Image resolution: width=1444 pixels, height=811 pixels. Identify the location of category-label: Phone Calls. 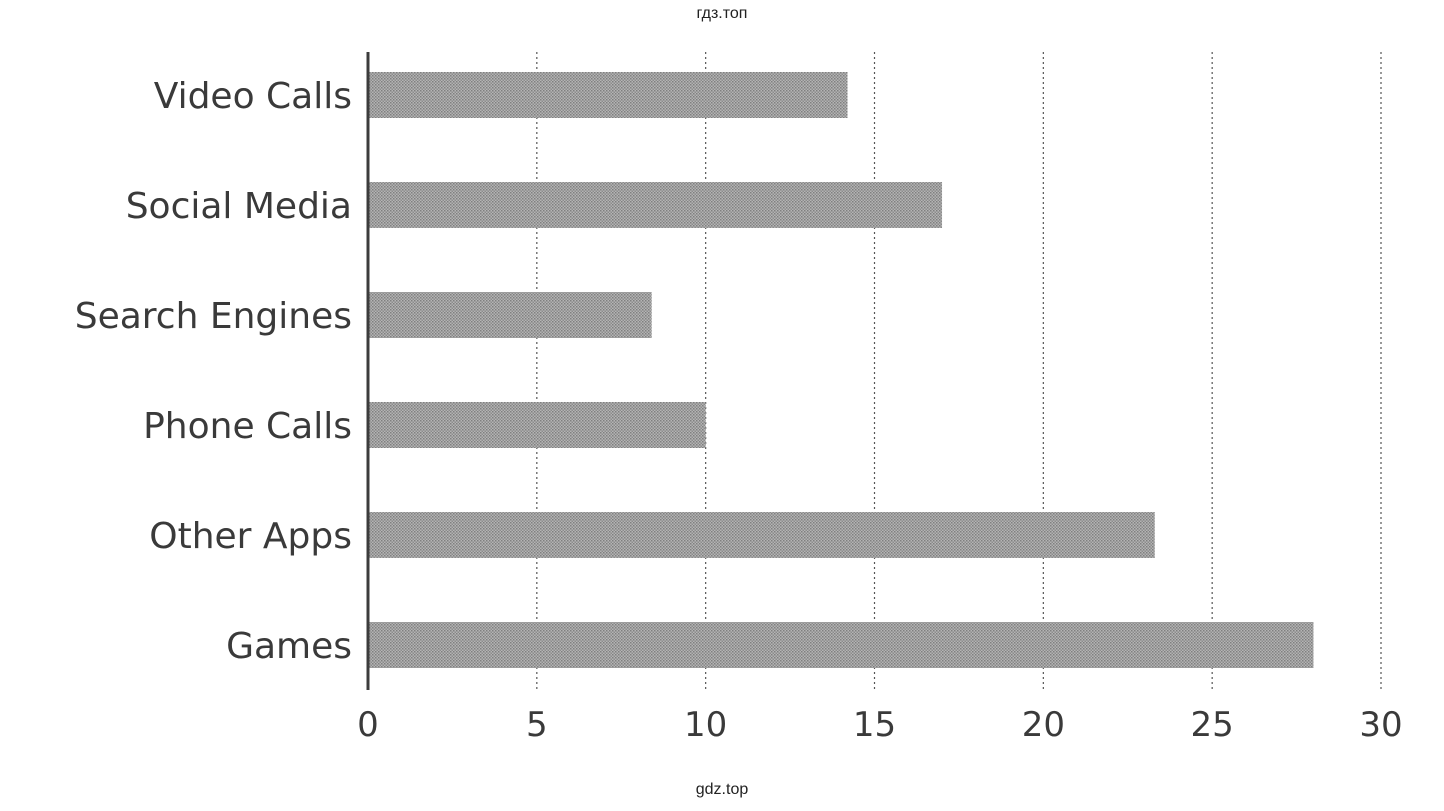
(247, 426).